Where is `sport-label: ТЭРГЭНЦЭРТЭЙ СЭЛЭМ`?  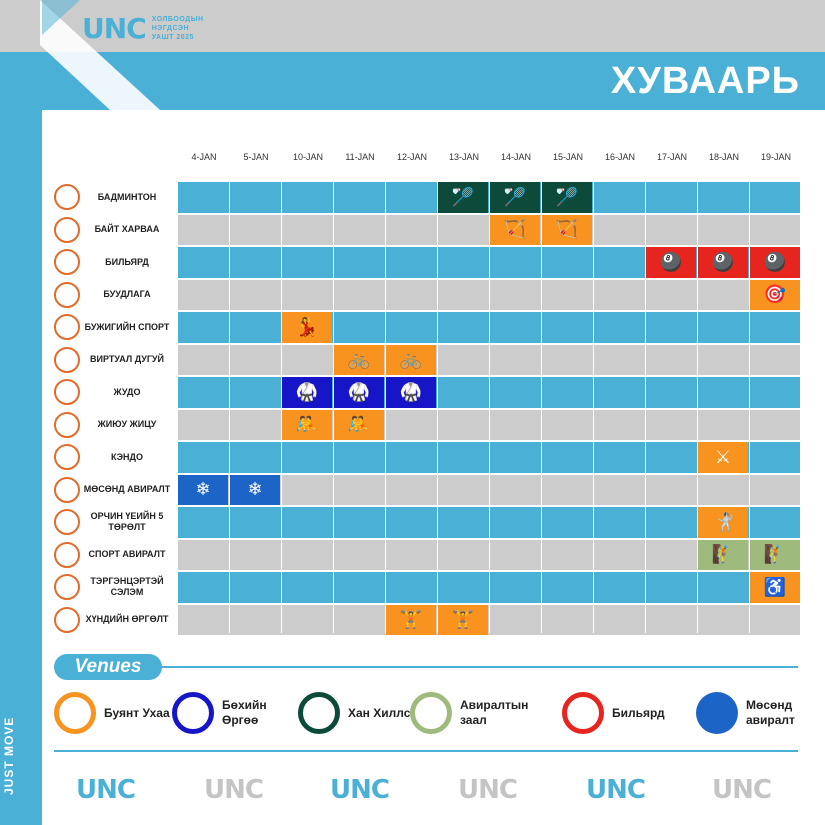 sport-label: ТЭРГЭНЦЭРТЭЙ СЭЛЭМ is located at coordinates (110, 587).